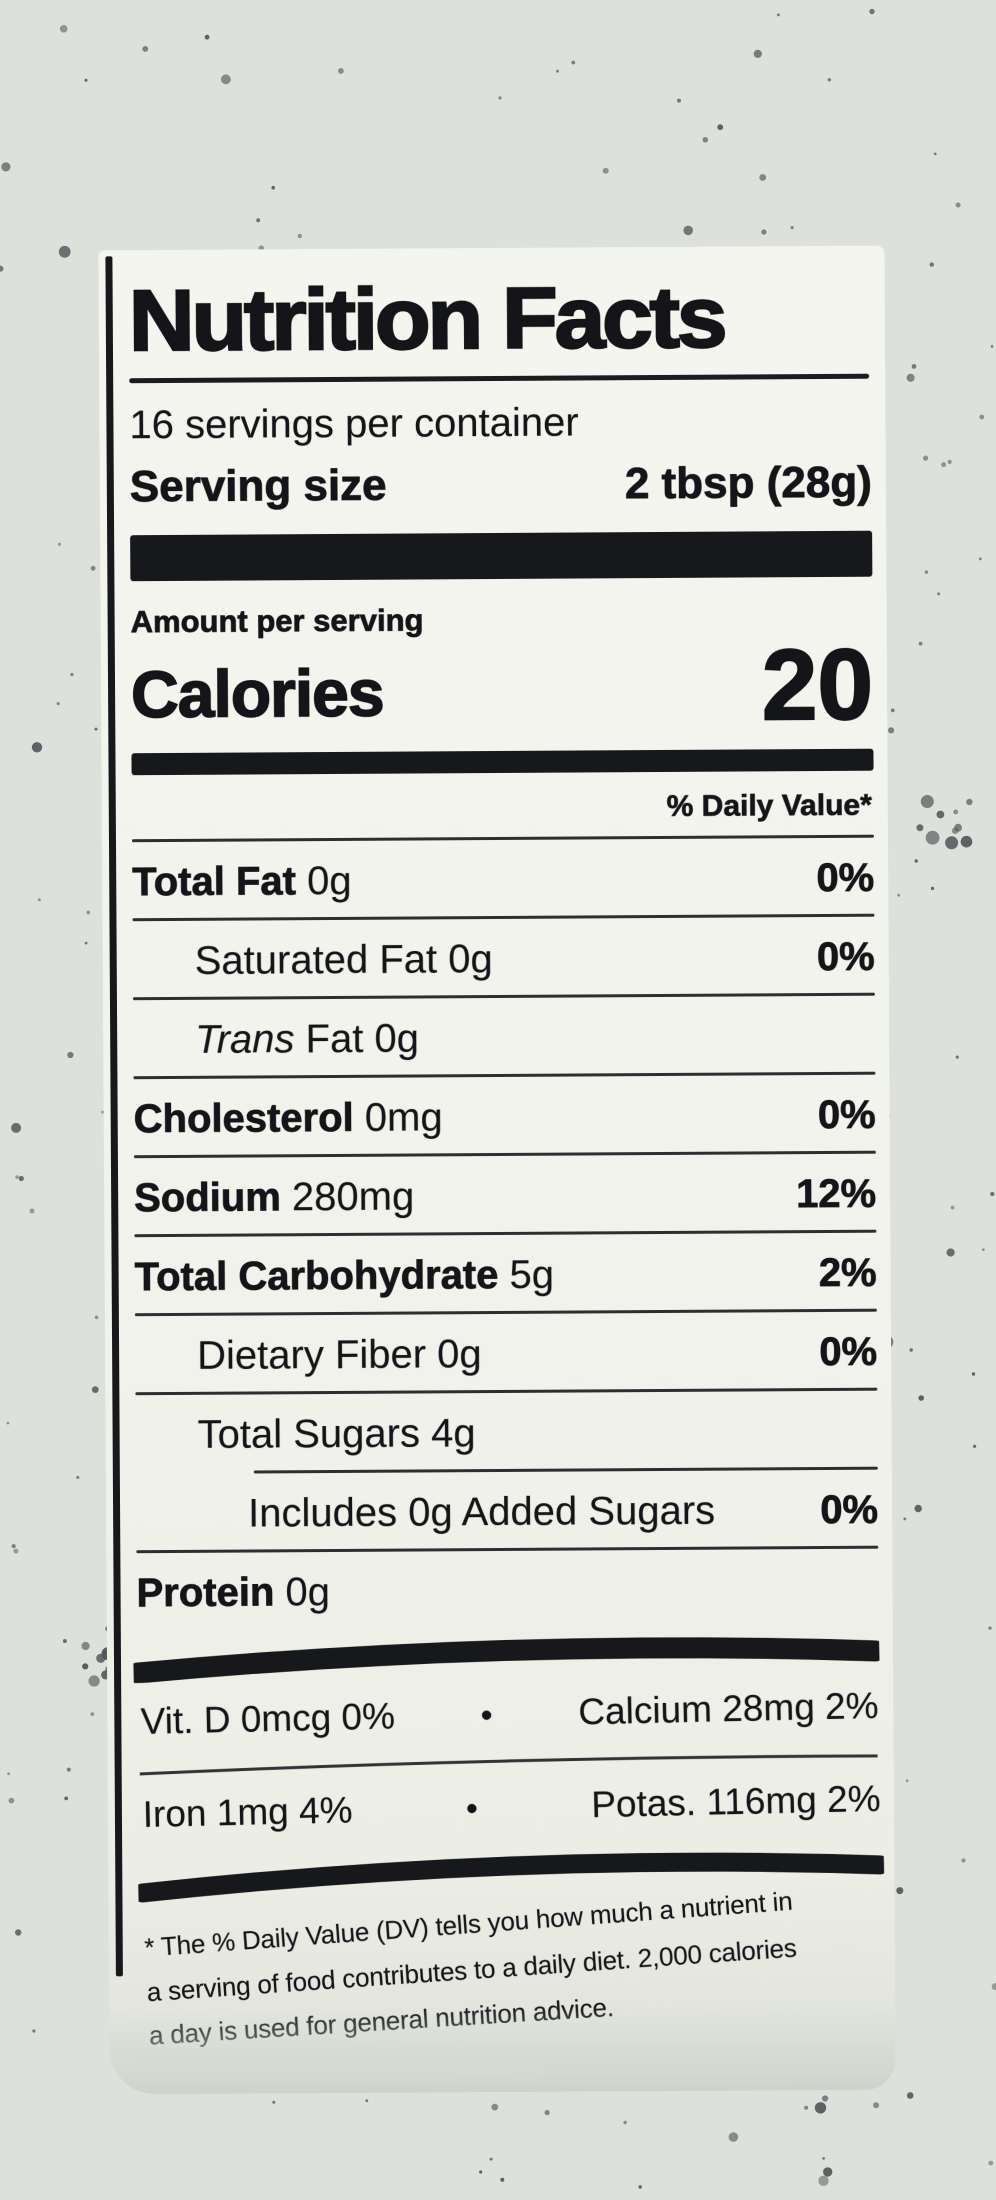  What do you see at coordinates (258, 486) in the screenshot?
I see `serving-size-label: Serving size` at bounding box center [258, 486].